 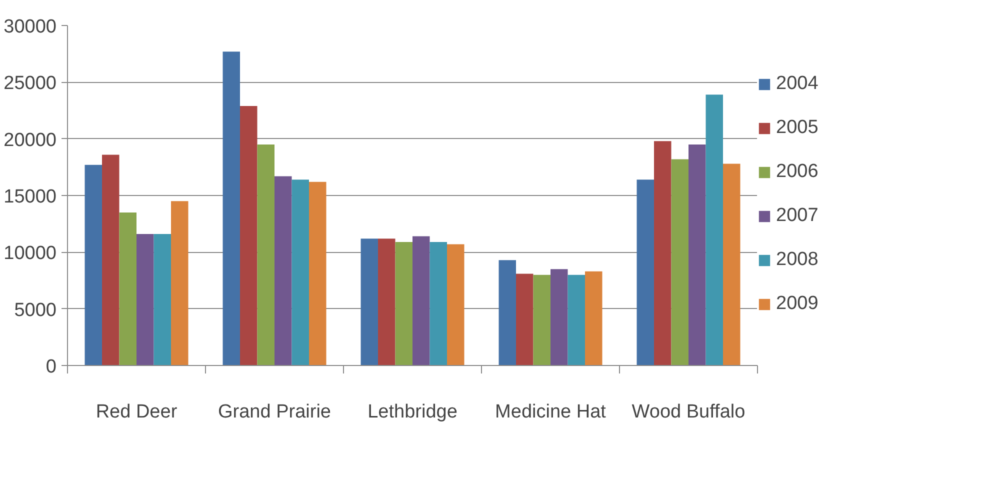 I want to click on legend-label: 2009, so click(x=797, y=304).